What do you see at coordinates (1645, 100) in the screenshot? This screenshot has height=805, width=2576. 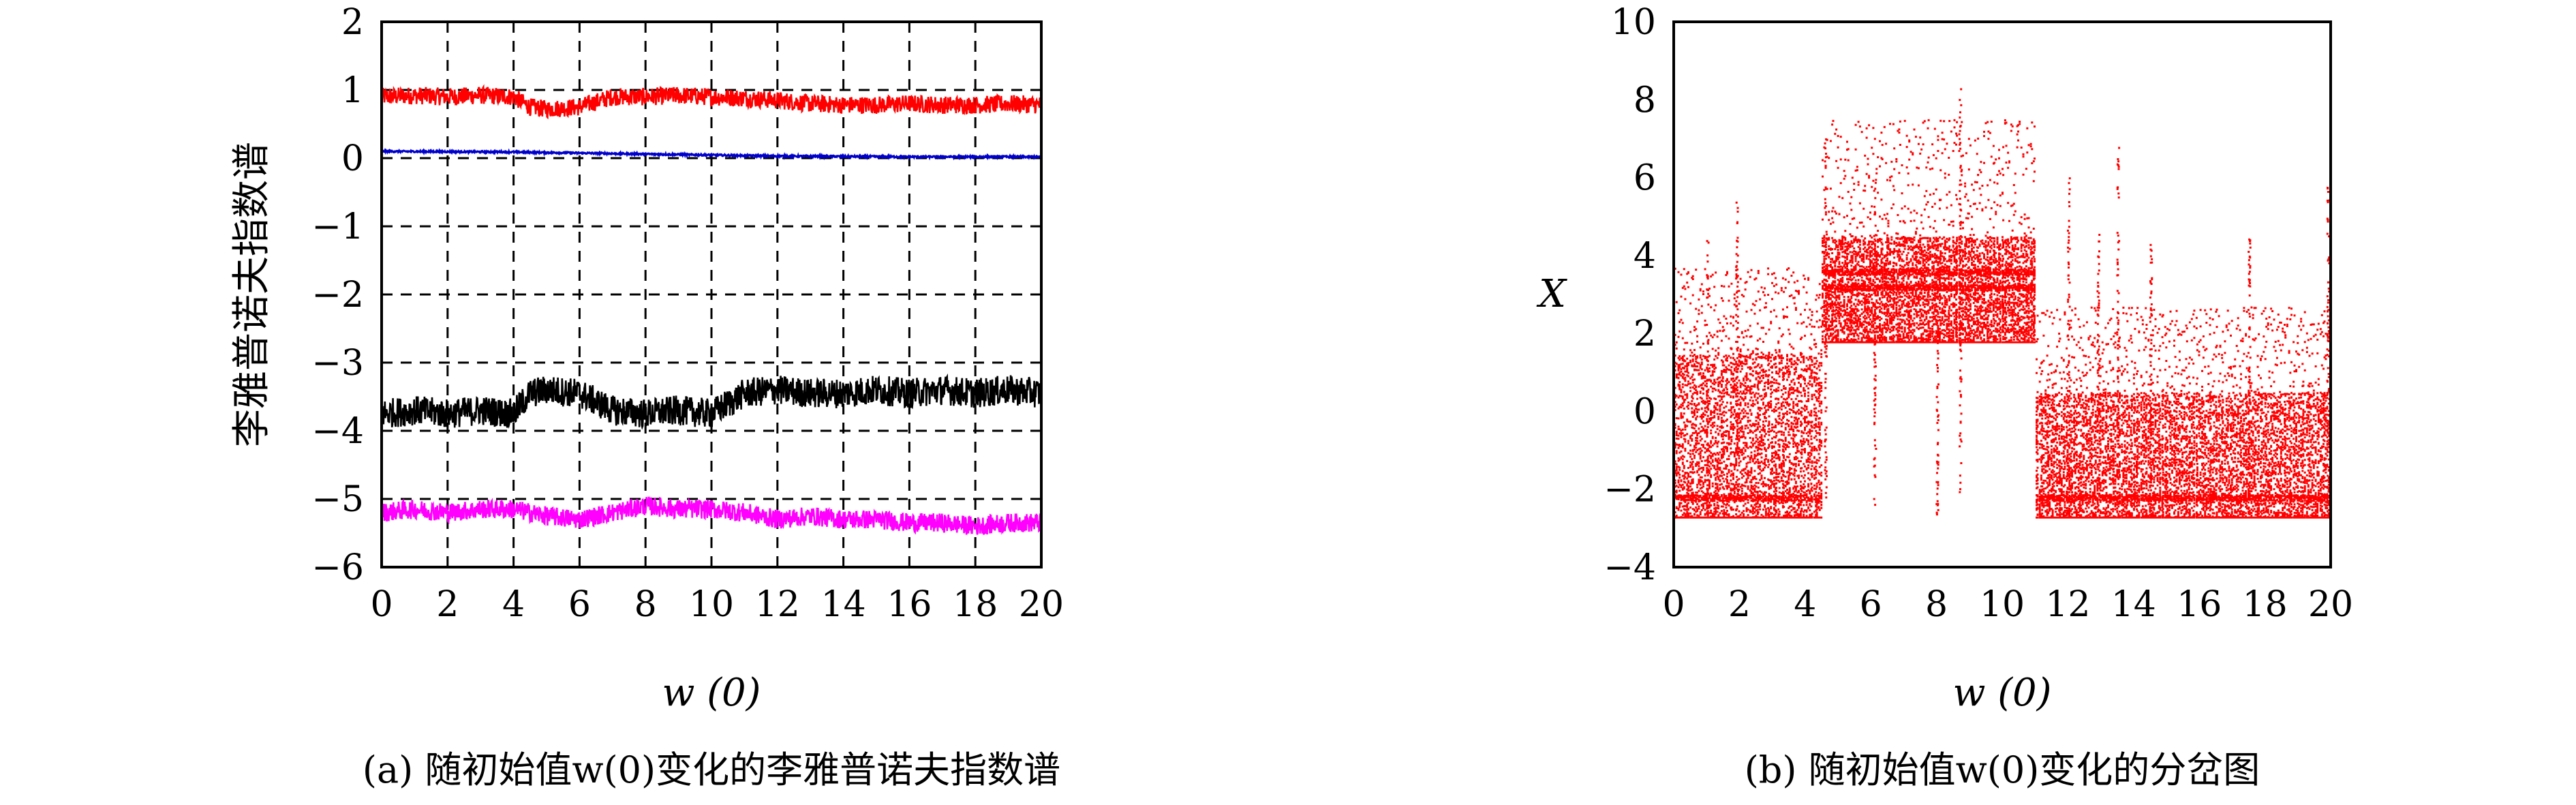 I see `y-tick-label: 8` at bounding box center [1645, 100].